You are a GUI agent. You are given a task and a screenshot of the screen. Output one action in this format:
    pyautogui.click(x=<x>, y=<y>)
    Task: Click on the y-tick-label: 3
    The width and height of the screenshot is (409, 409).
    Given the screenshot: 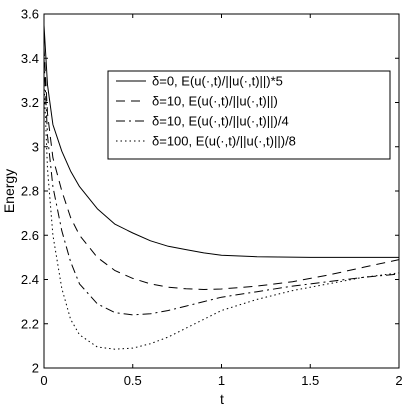 What is the action you would take?
    pyautogui.click(x=35, y=146)
    